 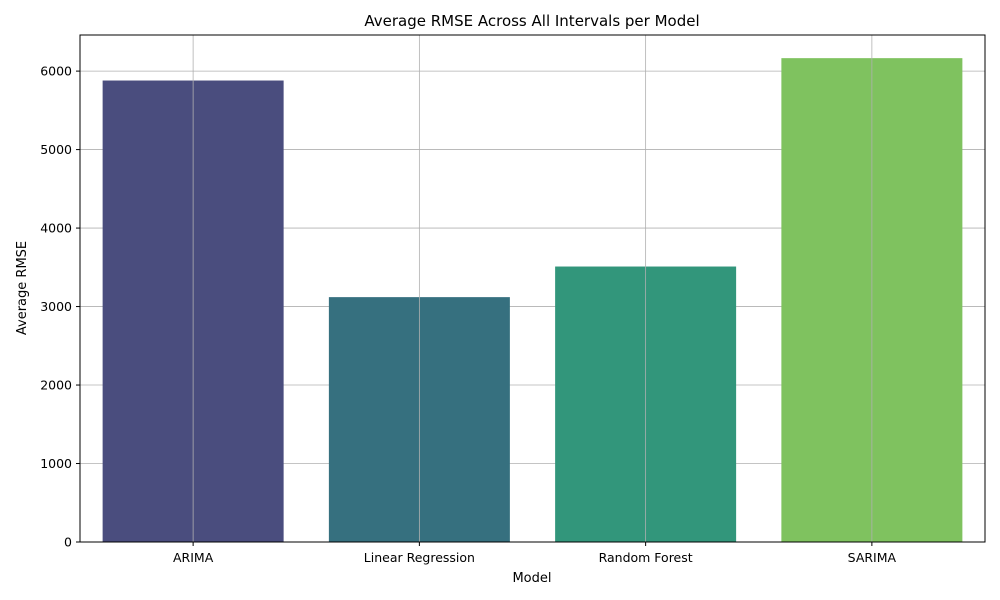 I want to click on x-tick-label: Random Forest, so click(x=646, y=557).